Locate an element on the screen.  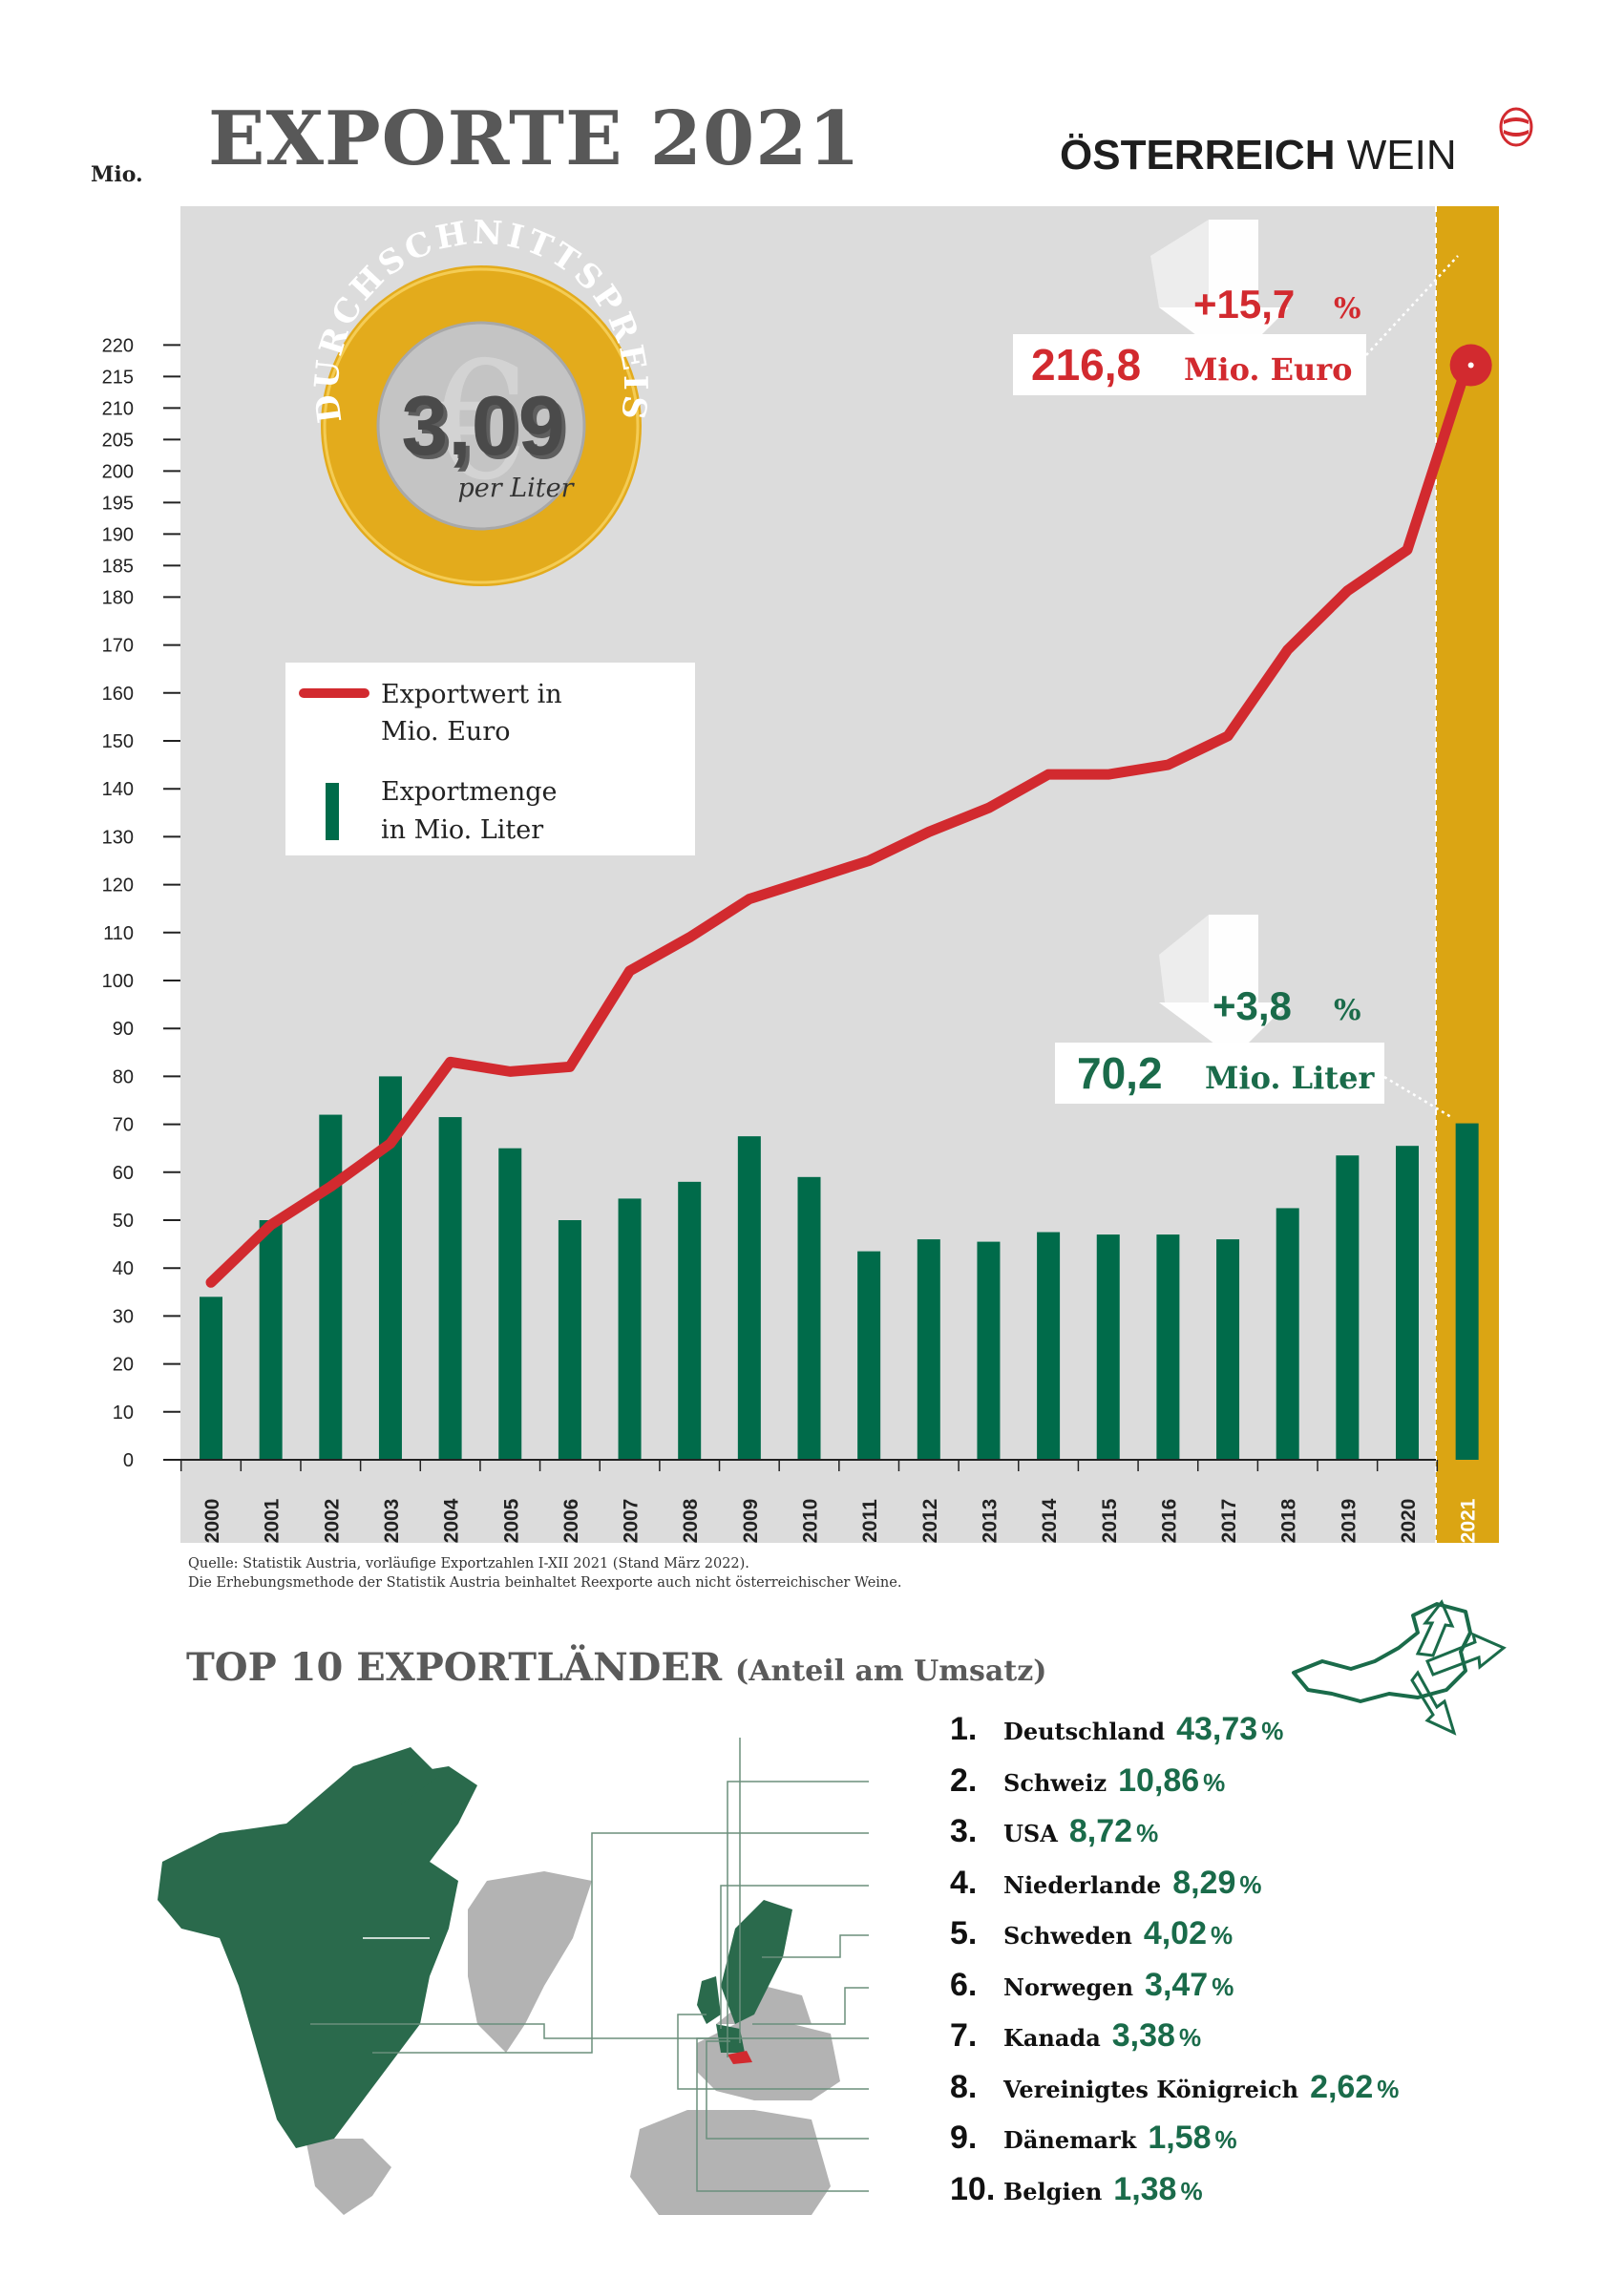
y-tick-label: 60 is located at coordinates (123, 1173).